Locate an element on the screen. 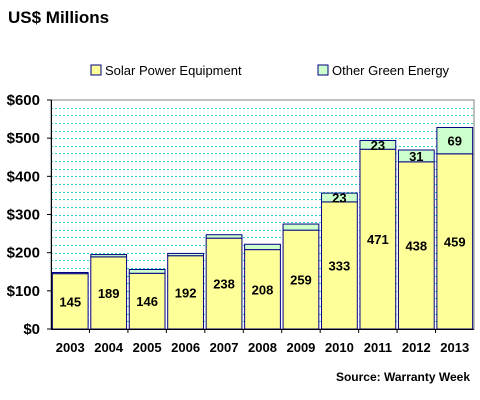  x-tick-label: 2006 is located at coordinates (185, 347).